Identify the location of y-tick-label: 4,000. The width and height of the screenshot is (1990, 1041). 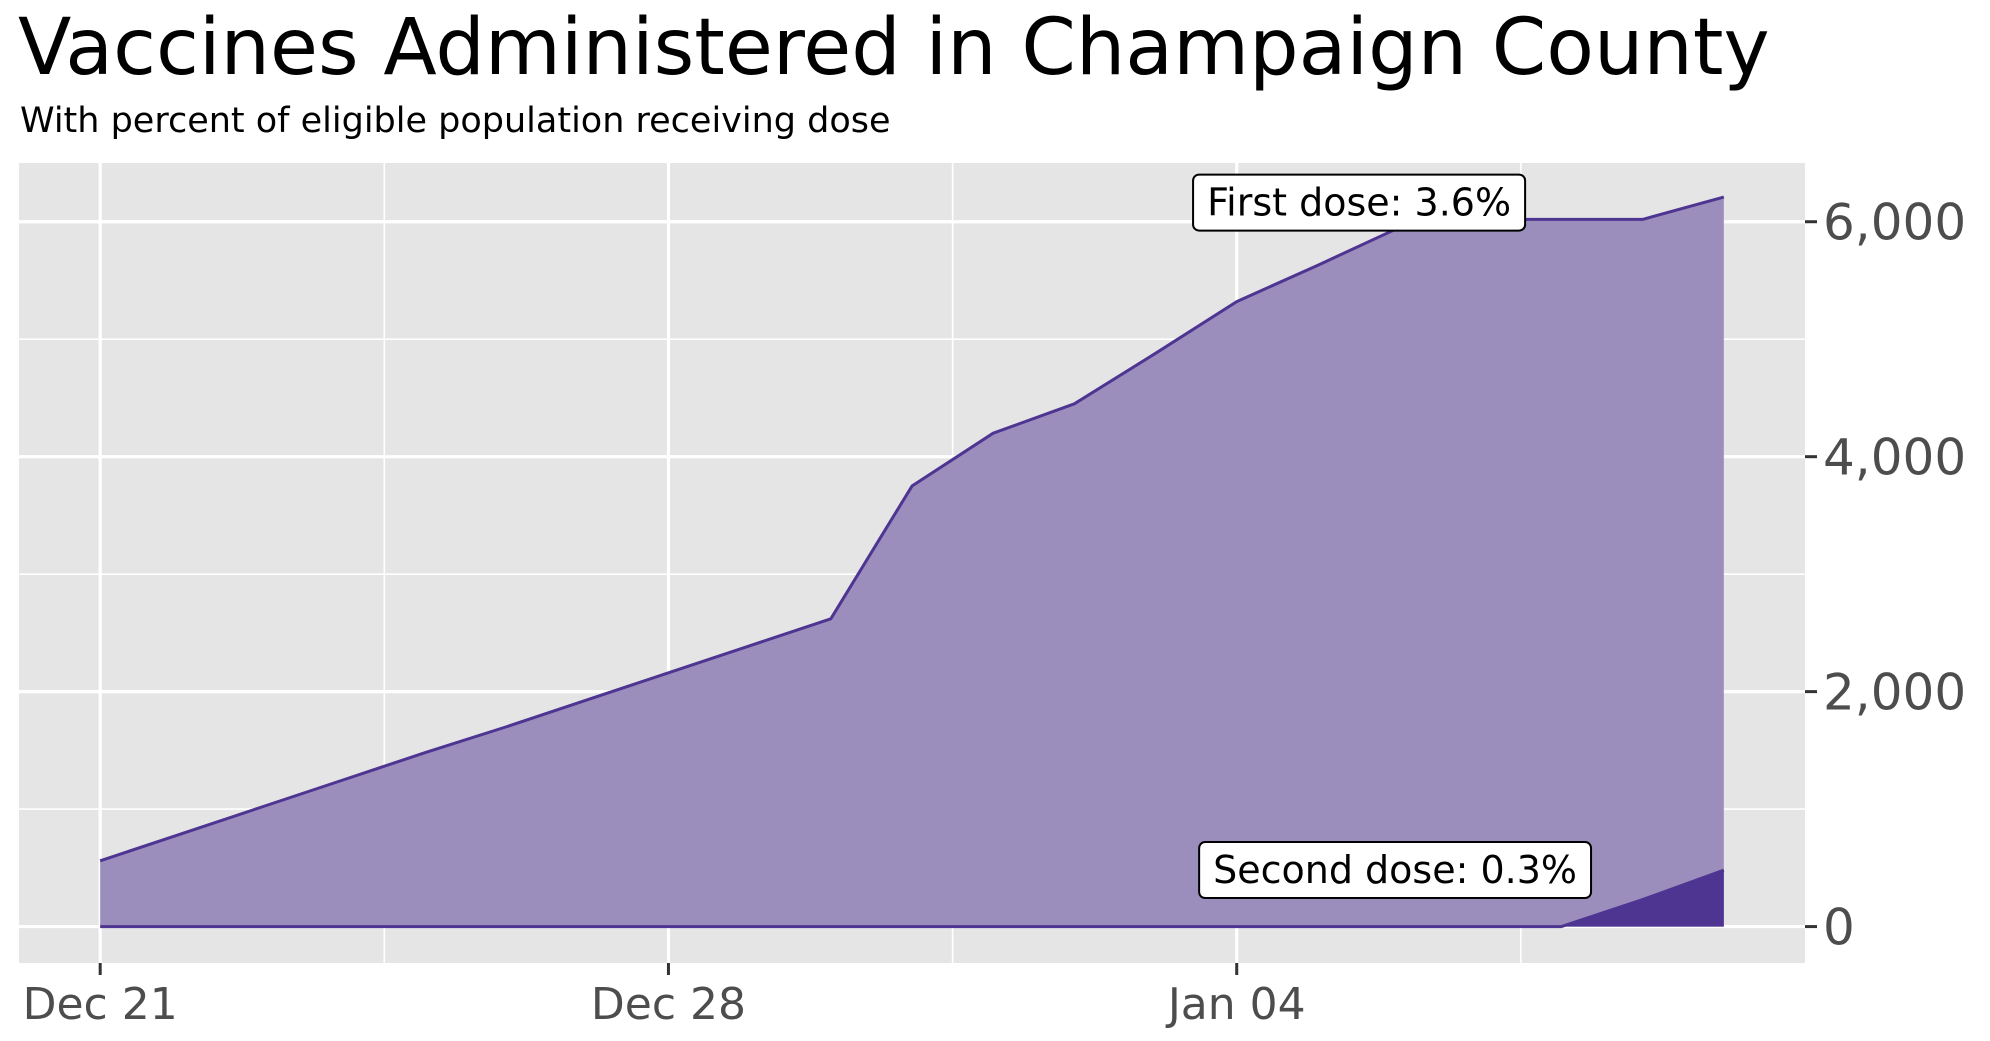
(1894, 458).